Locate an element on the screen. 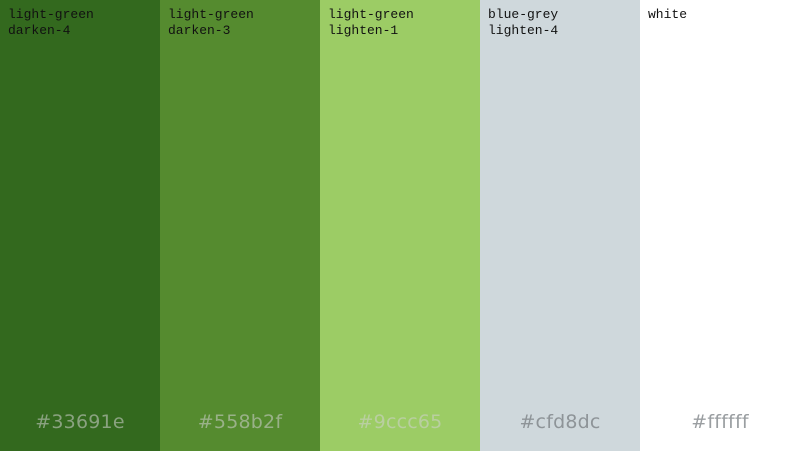 This screenshot has width=800, height=451. swatch-hex-code: #cfd8dc is located at coordinates (560, 422).